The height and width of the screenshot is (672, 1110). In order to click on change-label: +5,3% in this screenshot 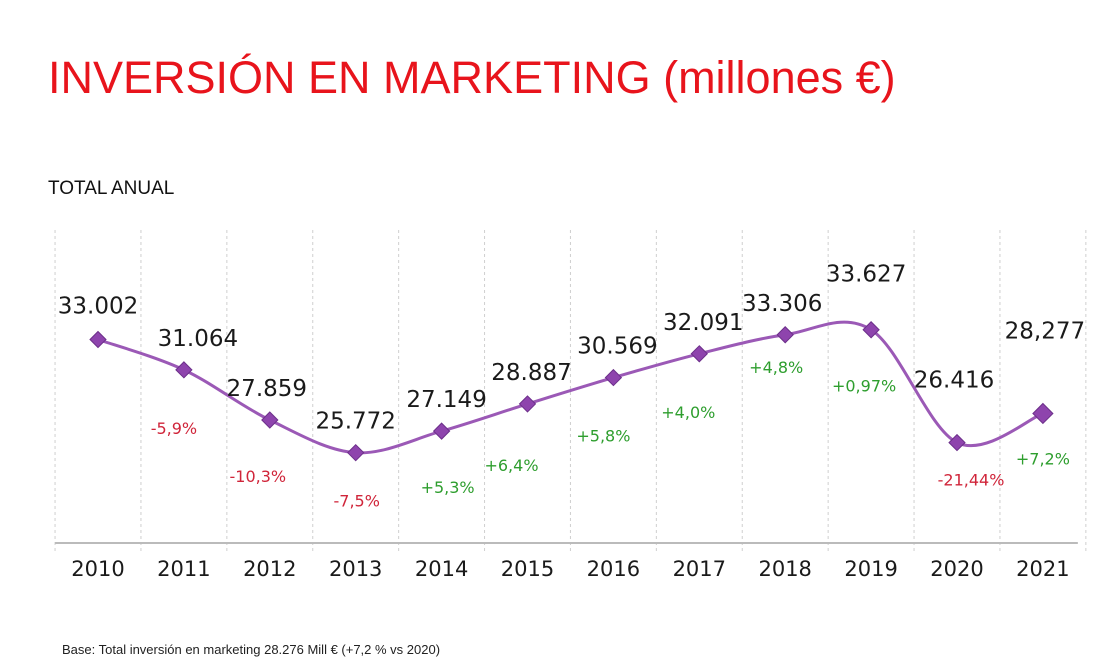, I will do `click(448, 487)`.